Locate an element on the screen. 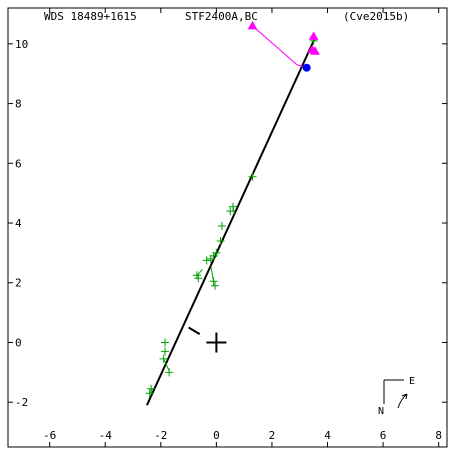  x-tick-label: 8 is located at coordinates (438, 435).